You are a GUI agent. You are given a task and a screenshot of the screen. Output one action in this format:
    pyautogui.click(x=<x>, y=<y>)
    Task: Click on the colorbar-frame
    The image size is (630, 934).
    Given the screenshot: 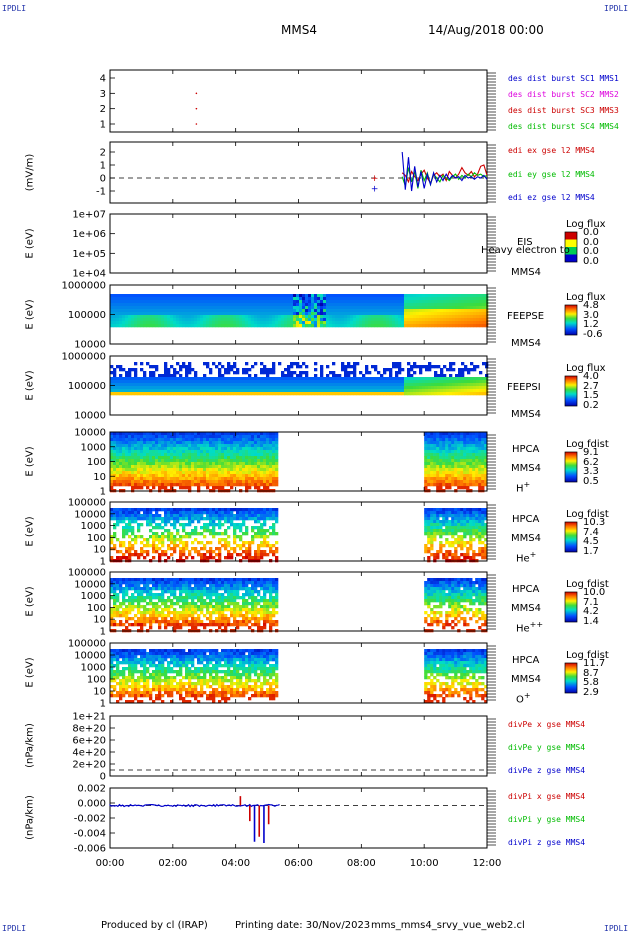 What is the action you would take?
    pyautogui.click(x=571, y=391)
    